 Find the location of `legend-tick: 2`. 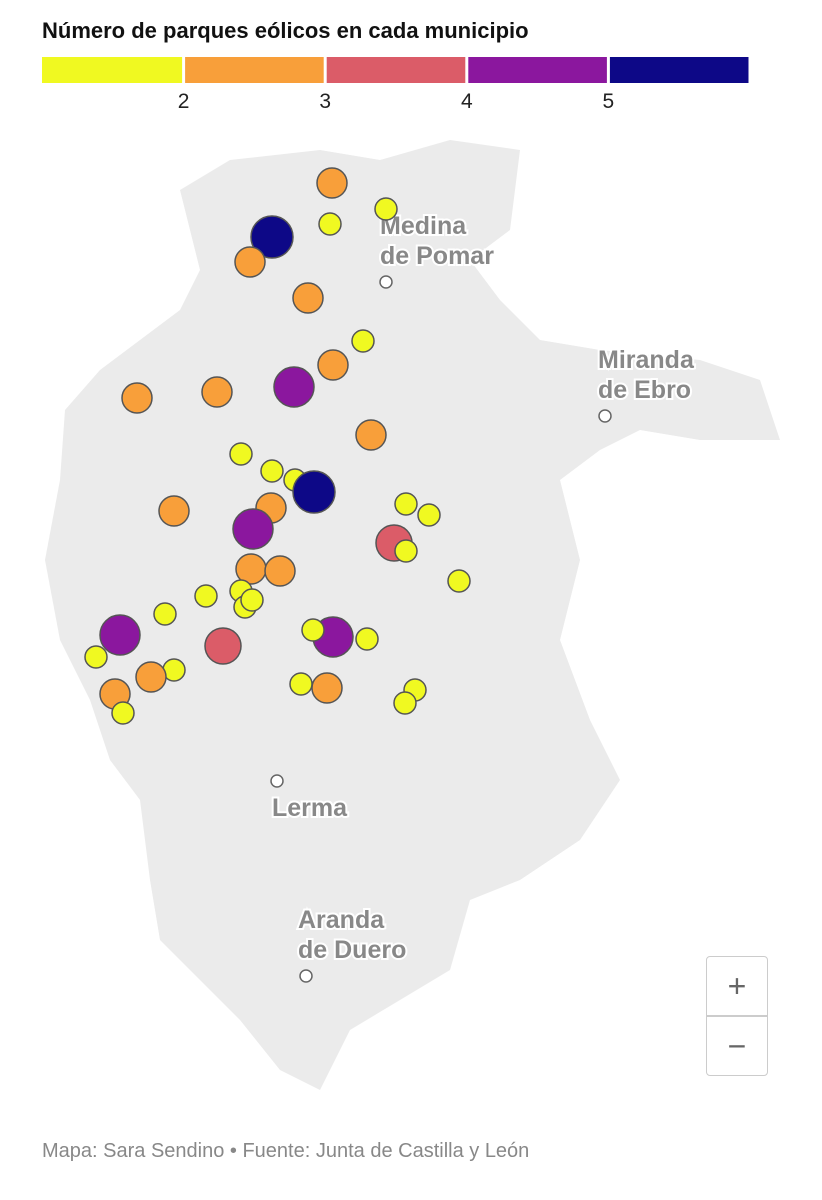

legend-tick: 2 is located at coordinates (184, 101).